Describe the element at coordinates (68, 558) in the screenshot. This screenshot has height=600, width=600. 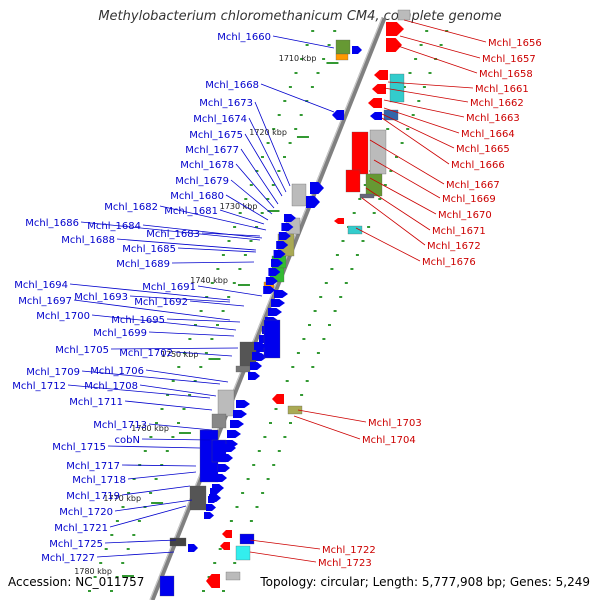
I see `gene-label: Mchl_1727` at that location.